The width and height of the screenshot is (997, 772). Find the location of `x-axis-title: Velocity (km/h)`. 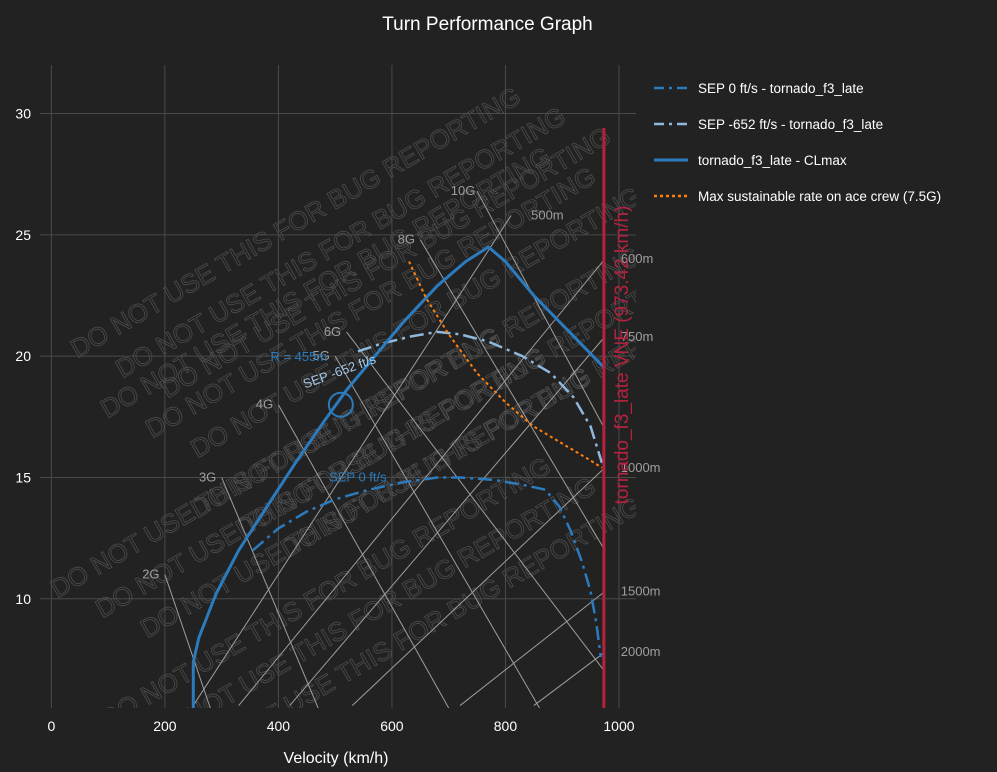

x-axis-title: Velocity (km/h) is located at coordinates (336, 758).